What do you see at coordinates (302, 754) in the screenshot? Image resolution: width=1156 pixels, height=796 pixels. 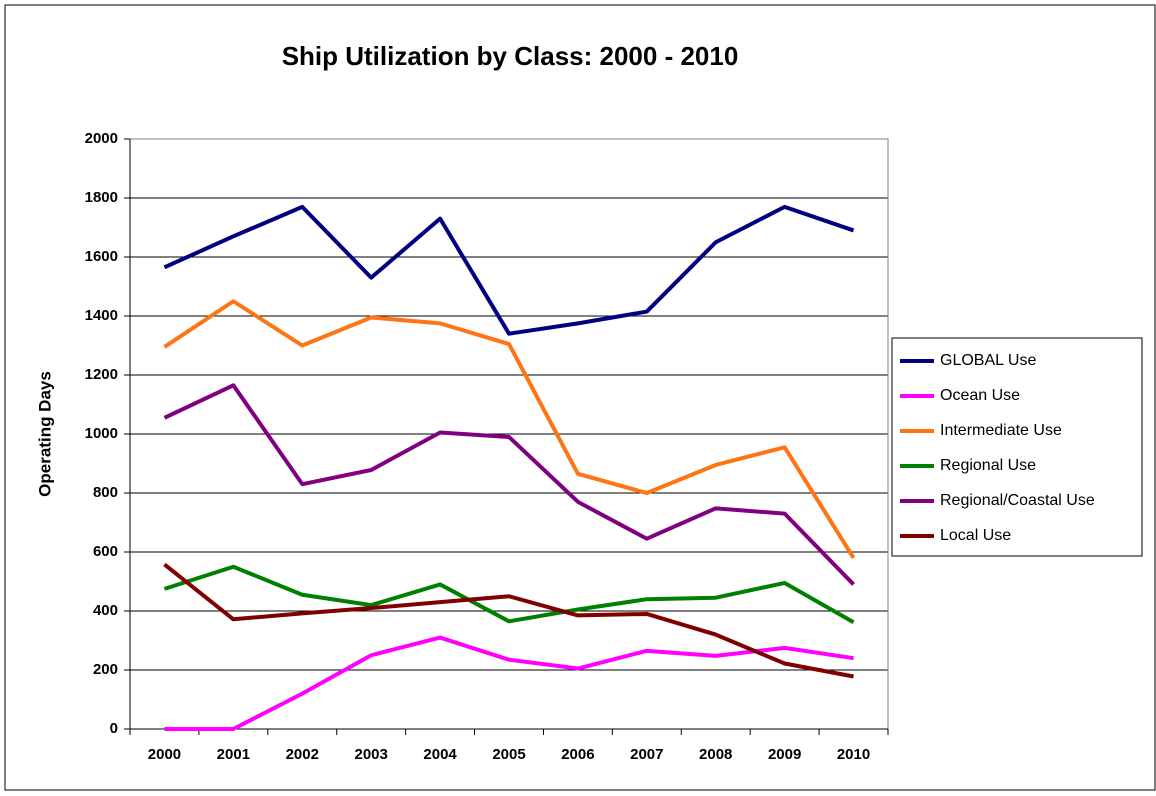 I see `x-tick-label: 2002` at bounding box center [302, 754].